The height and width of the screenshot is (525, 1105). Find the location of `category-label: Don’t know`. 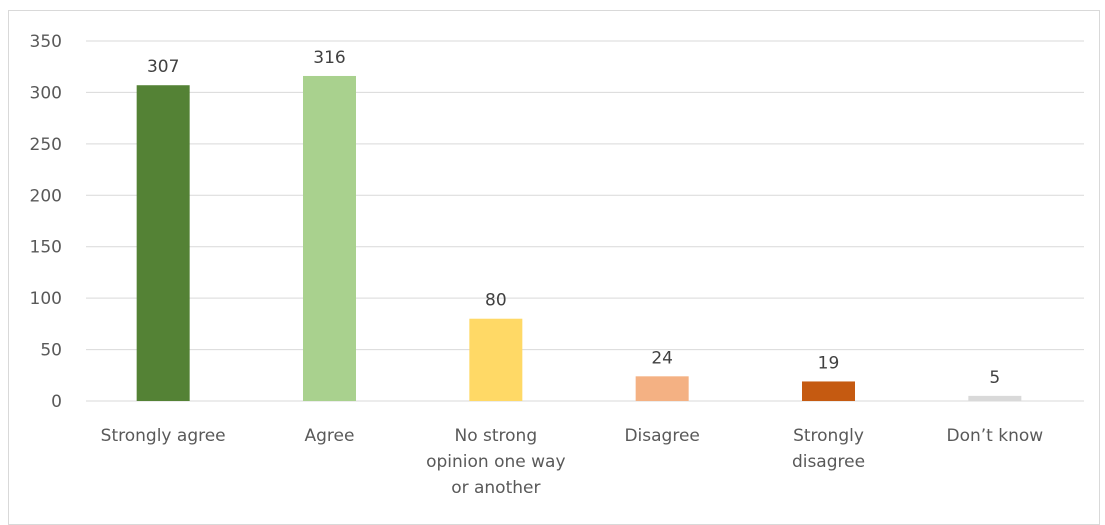

category-label: Don’t know is located at coordinates (994, 436).